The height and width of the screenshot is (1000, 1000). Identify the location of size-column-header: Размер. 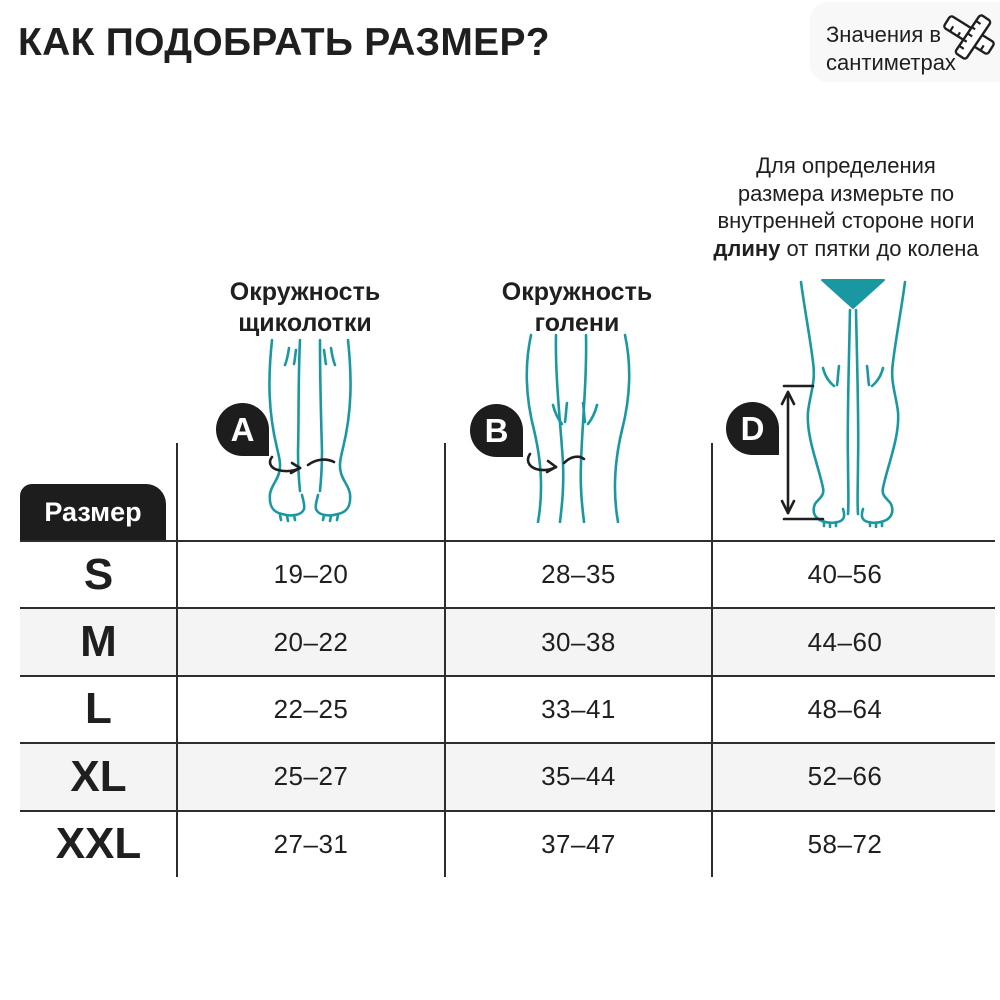
(93, 512).